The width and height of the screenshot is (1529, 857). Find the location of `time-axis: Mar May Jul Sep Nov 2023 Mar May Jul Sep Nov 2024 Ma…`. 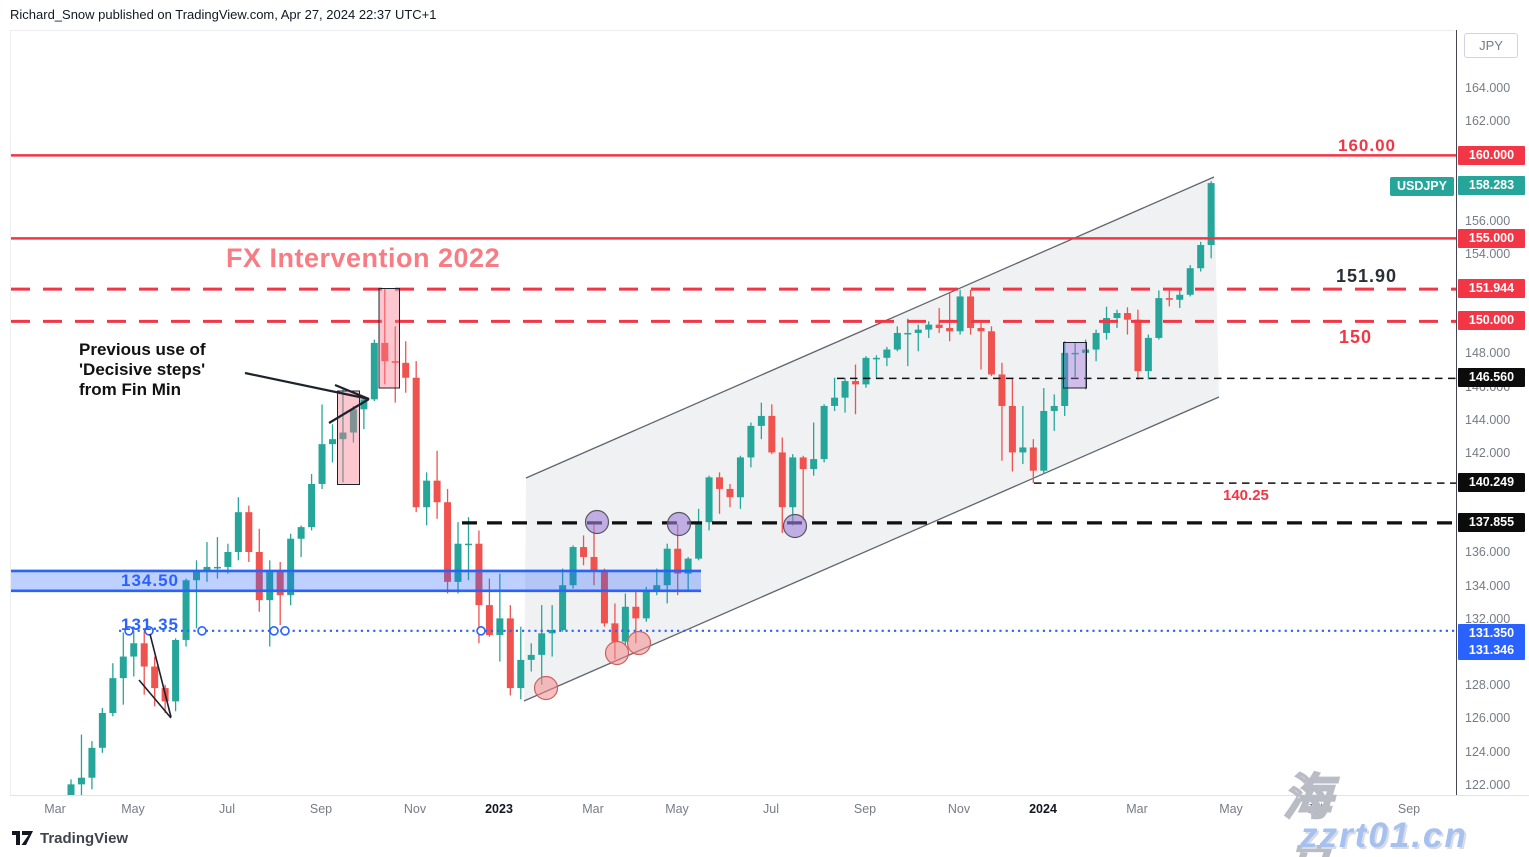

time-axis: Mar May Jul Sep Nov 2023 Mar May Jul Sep Nov 2024 Ma… is located at coordinates (769, 810).